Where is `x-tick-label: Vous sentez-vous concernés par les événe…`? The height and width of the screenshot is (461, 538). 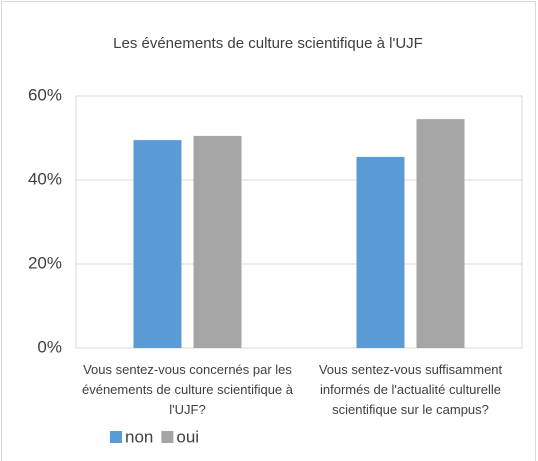 x-tick-label: Vous sentez-vous concernés par les événe… is located at coordinates (187, 389).